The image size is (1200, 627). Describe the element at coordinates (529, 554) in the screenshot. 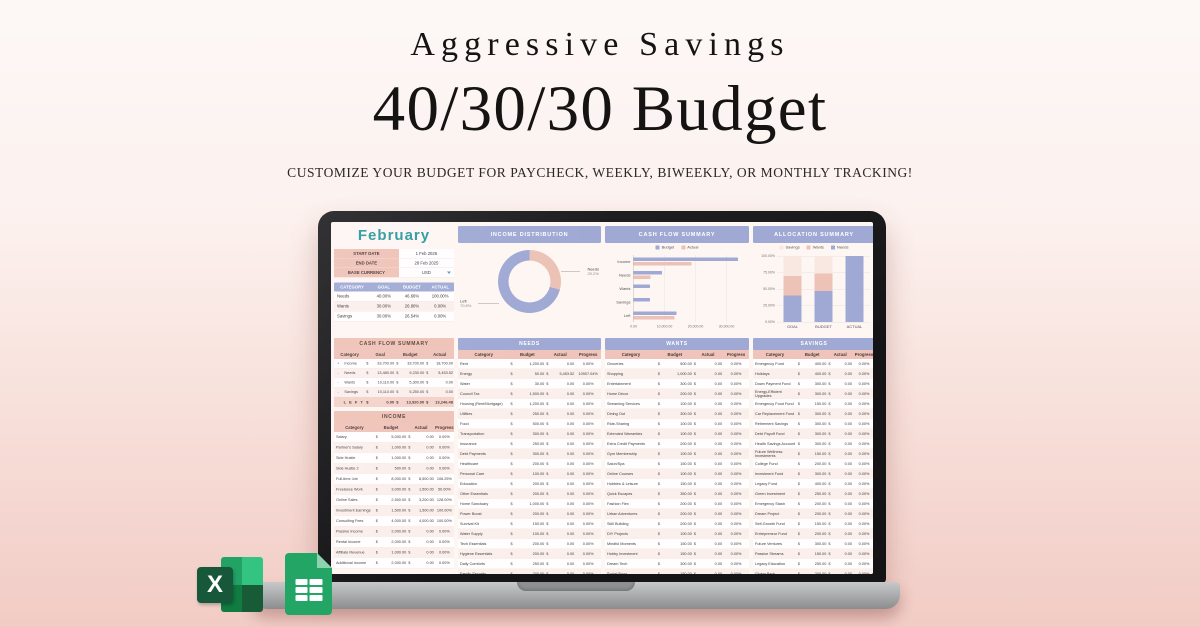

I see `table-row: Hygiene Essentials $ 200.00 $ 0.00 0.00%` at that location.